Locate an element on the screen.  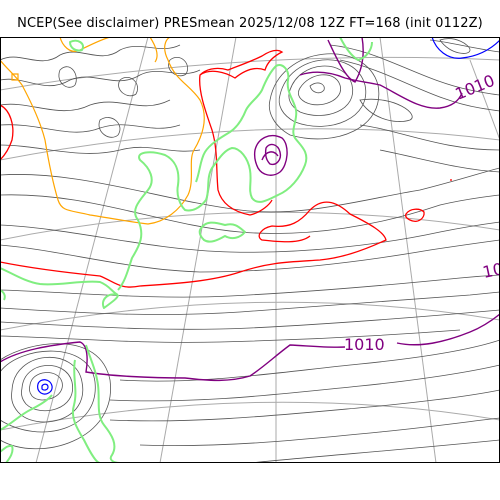
isobar-label-1010-bottom: 1010 is located at coordinates (364, 344).